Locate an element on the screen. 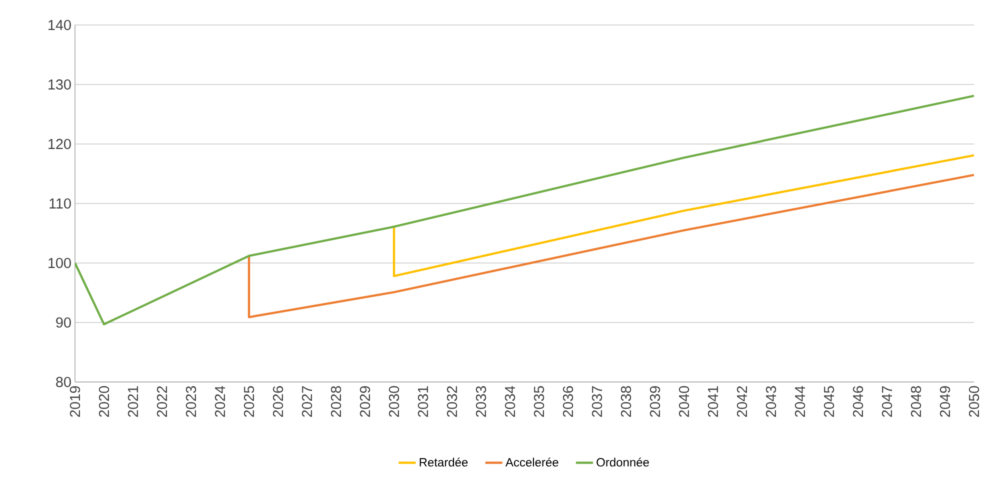  x-tick-label: 2044 is located at coordinates (800, 401).